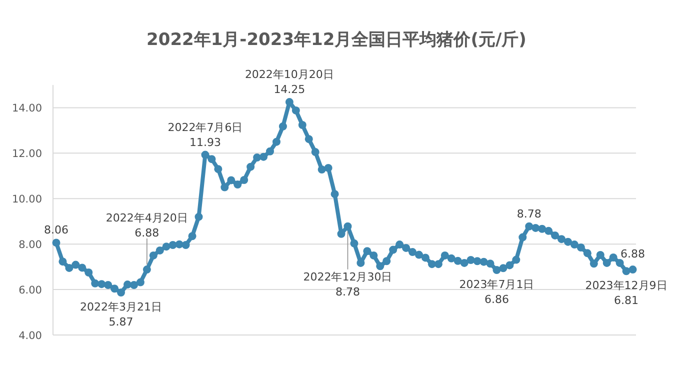 The width and height of the screenshot is (673, 370). Describe the element at coordinates (27, 154) in the screenshot. I see `y-tick-label: 12.00` at that location.